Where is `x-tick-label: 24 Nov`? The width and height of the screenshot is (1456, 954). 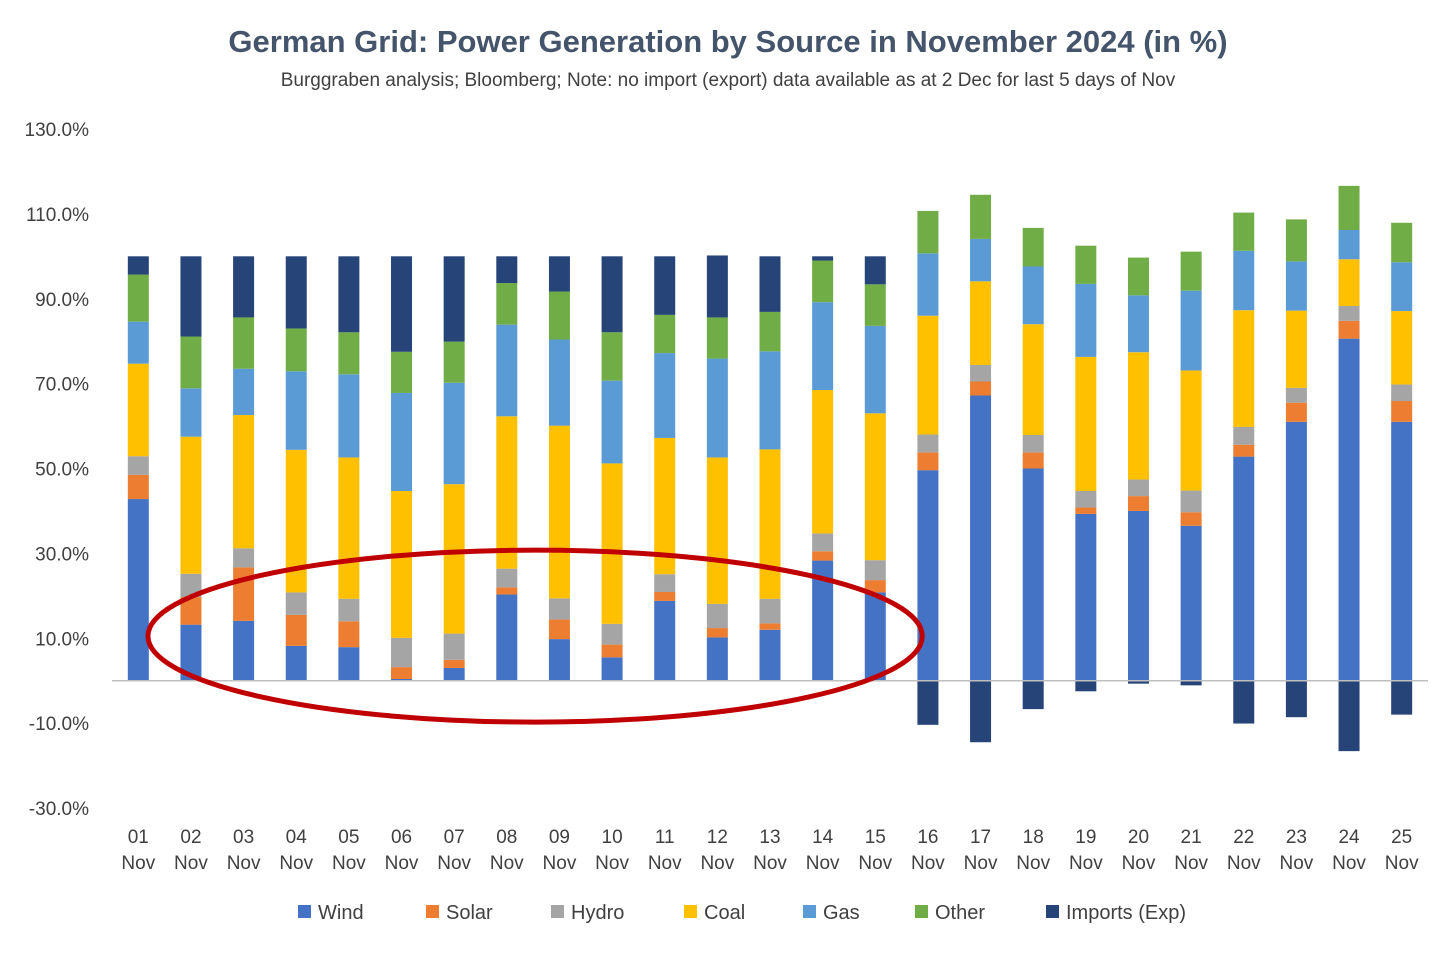
x-tick-label: 24 Nov is located at coordinates (1349, 850).